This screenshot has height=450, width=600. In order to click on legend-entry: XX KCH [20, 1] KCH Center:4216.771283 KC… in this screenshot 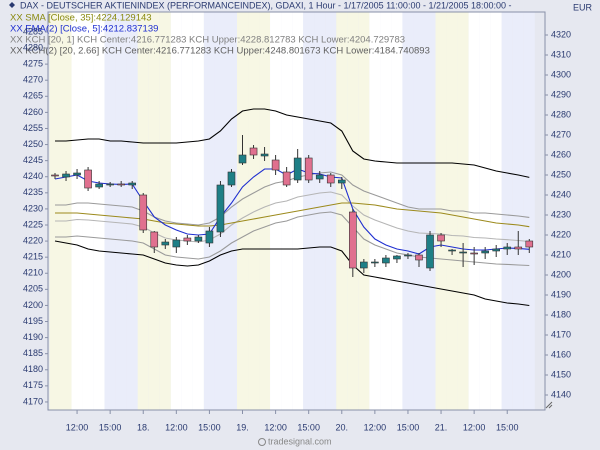, I will do `click(207, 40)`.